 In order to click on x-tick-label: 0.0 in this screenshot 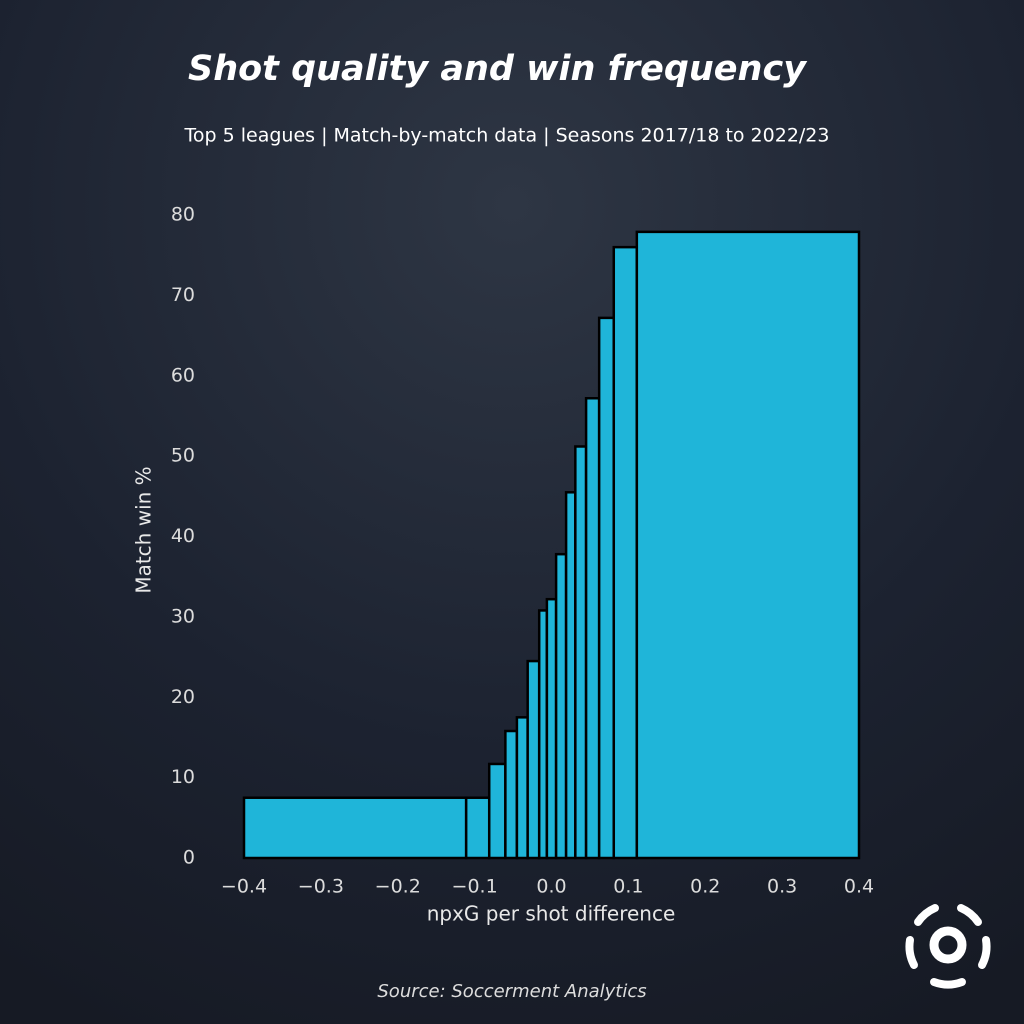, I will do `click(551, 887)`.